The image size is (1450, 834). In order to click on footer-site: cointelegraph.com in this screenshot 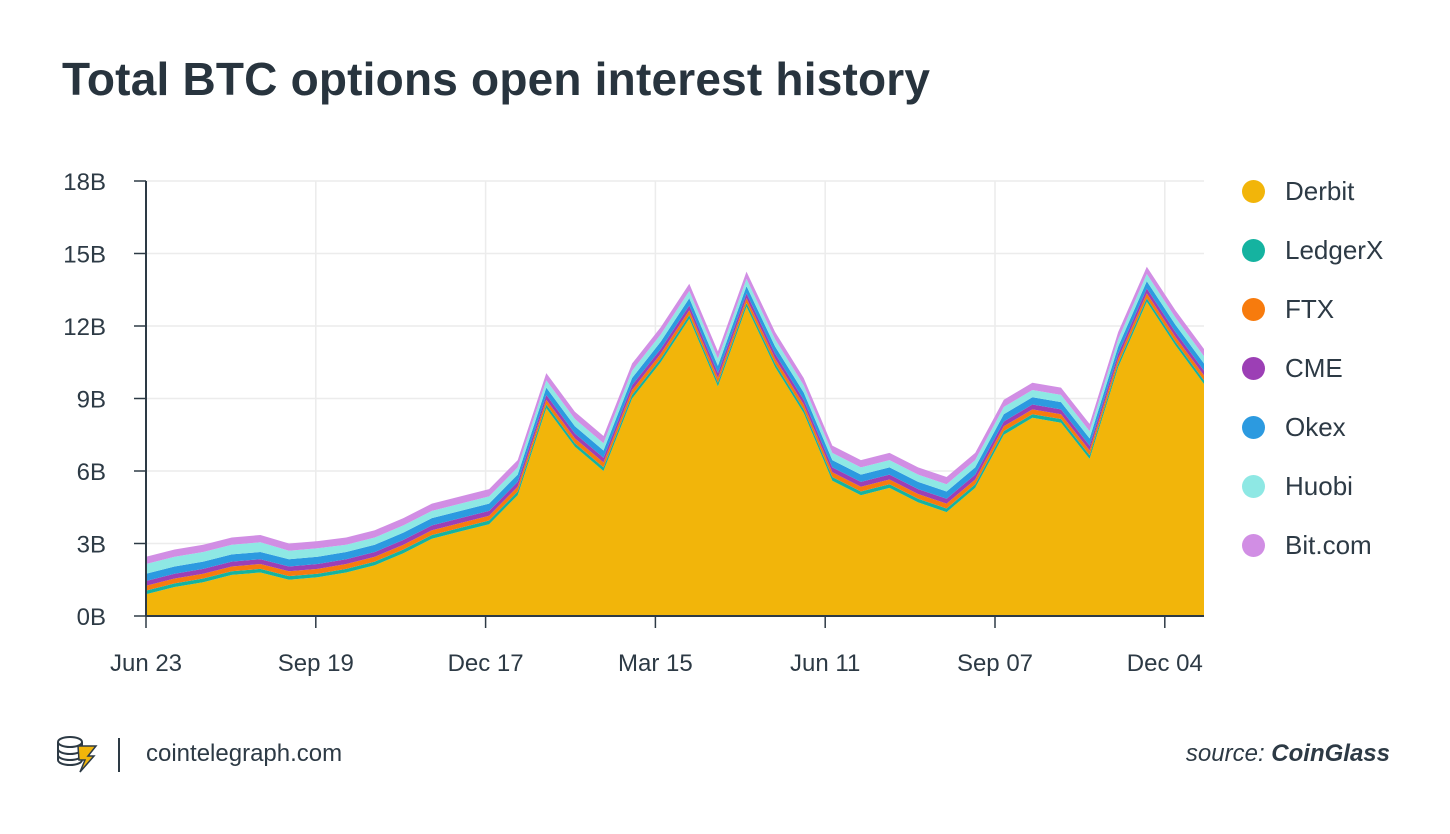, I will do `click(244, 753)`.